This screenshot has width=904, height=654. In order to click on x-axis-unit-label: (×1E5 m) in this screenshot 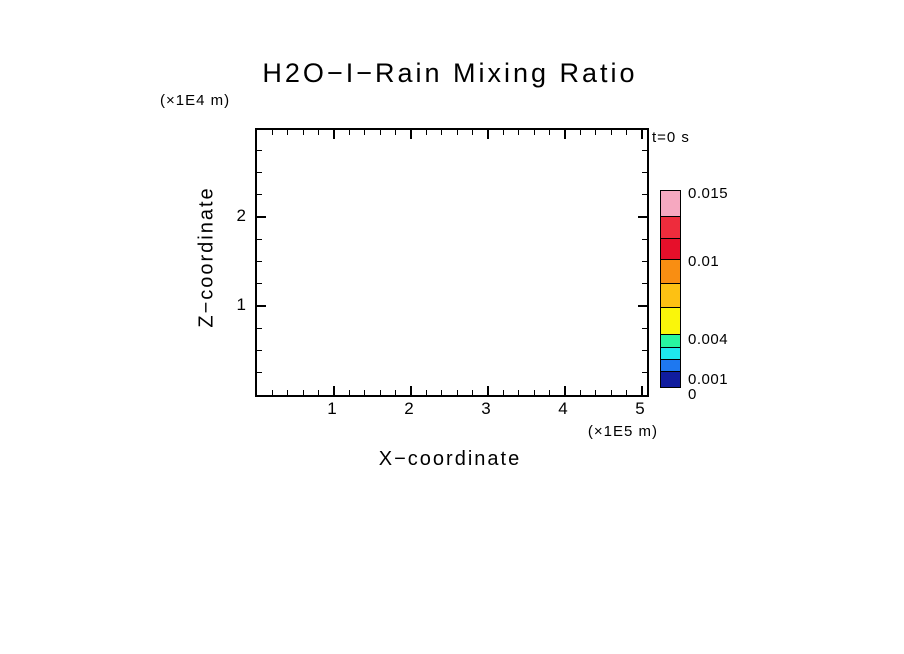, I will do `click(622, 431)`.